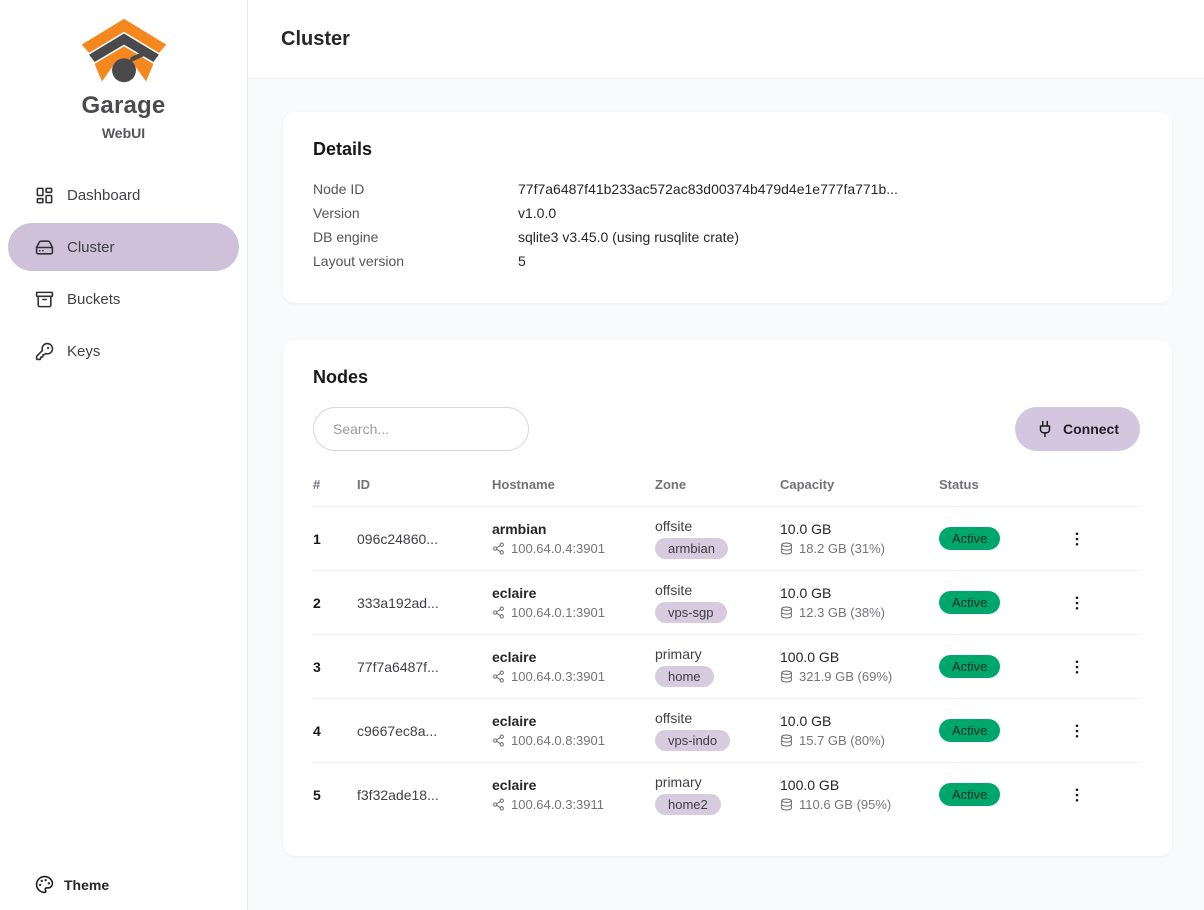  I want to click on row-number: 2, so click(335, 602).